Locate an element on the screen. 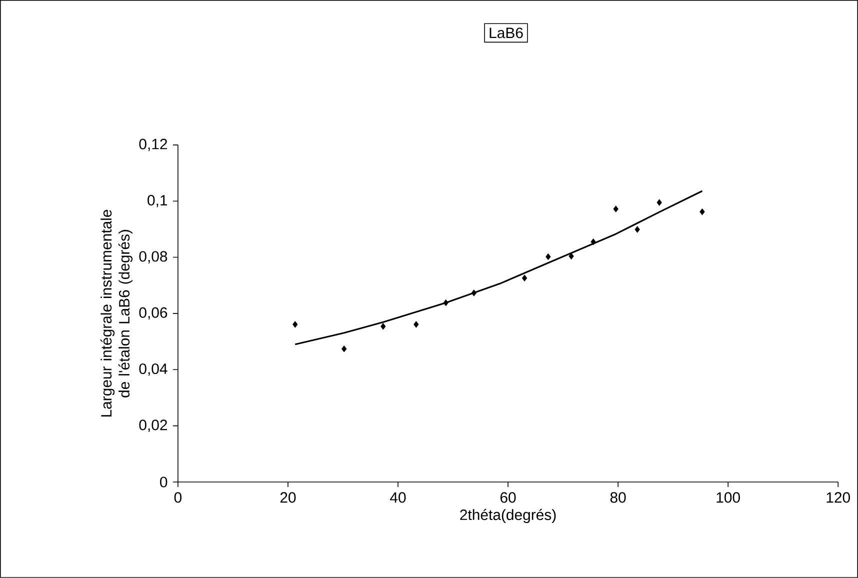 Image resolution: width=858 pixels, height=578 pixels. x-axis-title: 2théta(degrés) is located at coordinates (508, 516).